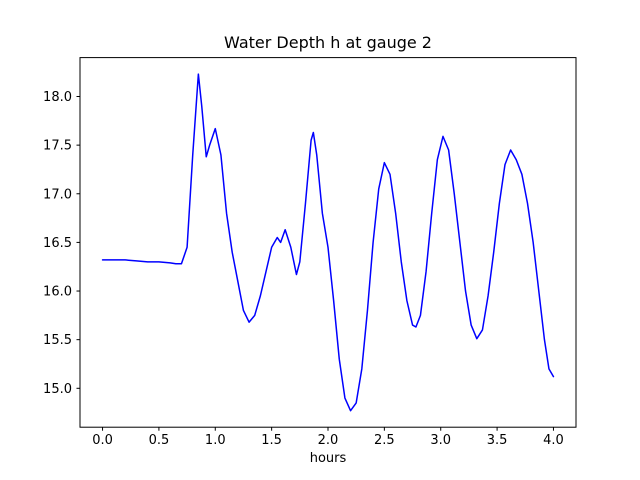  I want to click on chart-title: Water Depth h at gauge 2, so click(328, 42).